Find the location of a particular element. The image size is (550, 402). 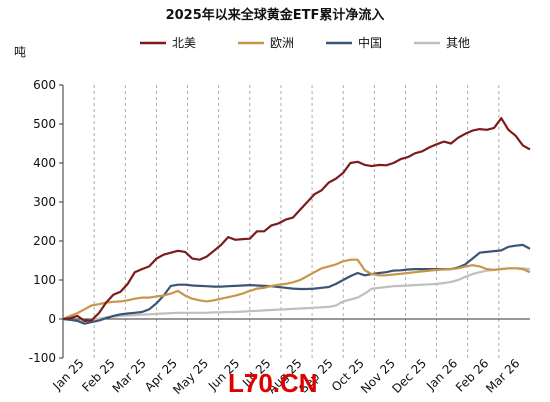

chart-title: 2025年以来全球黄金ETF累计净流入 is located at coordinates (275, 15).